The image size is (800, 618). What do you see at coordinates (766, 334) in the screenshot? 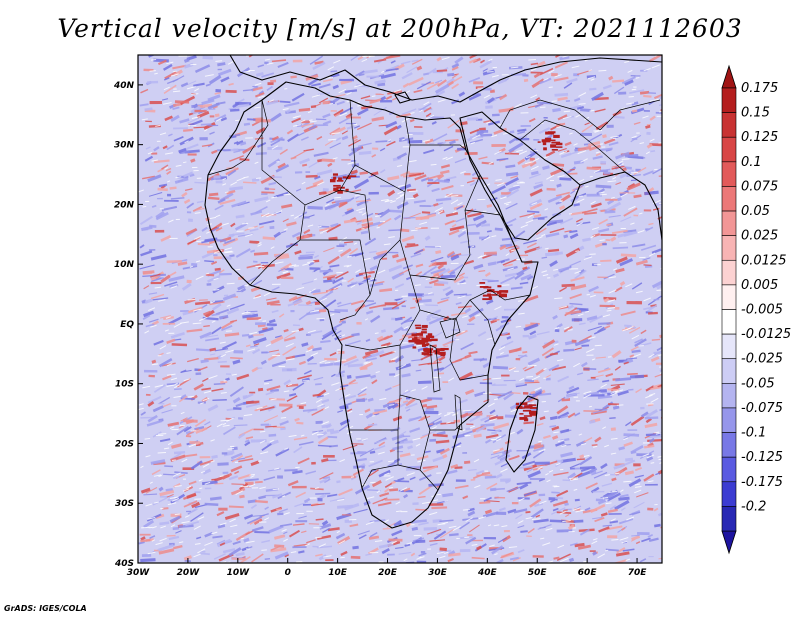
I see `colorbar-label: -0.0125` at bounding box center [766, 334].